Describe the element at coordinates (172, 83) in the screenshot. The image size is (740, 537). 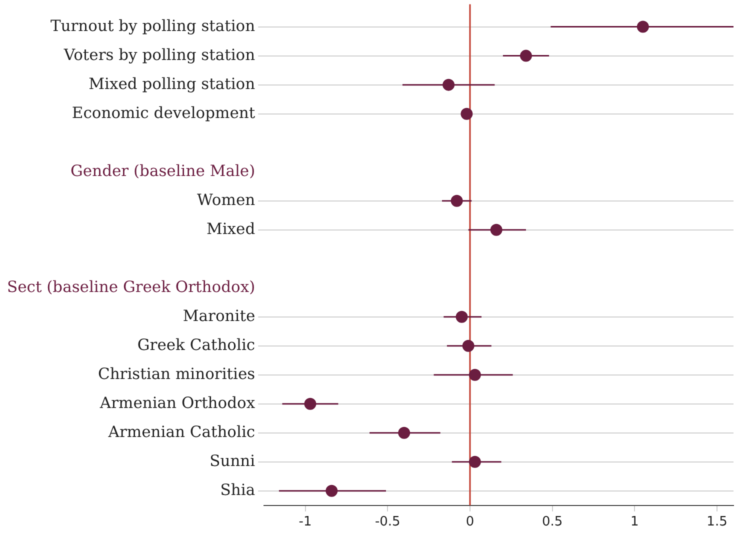
I see `y-tick-label: Mixed polling station` at that location.